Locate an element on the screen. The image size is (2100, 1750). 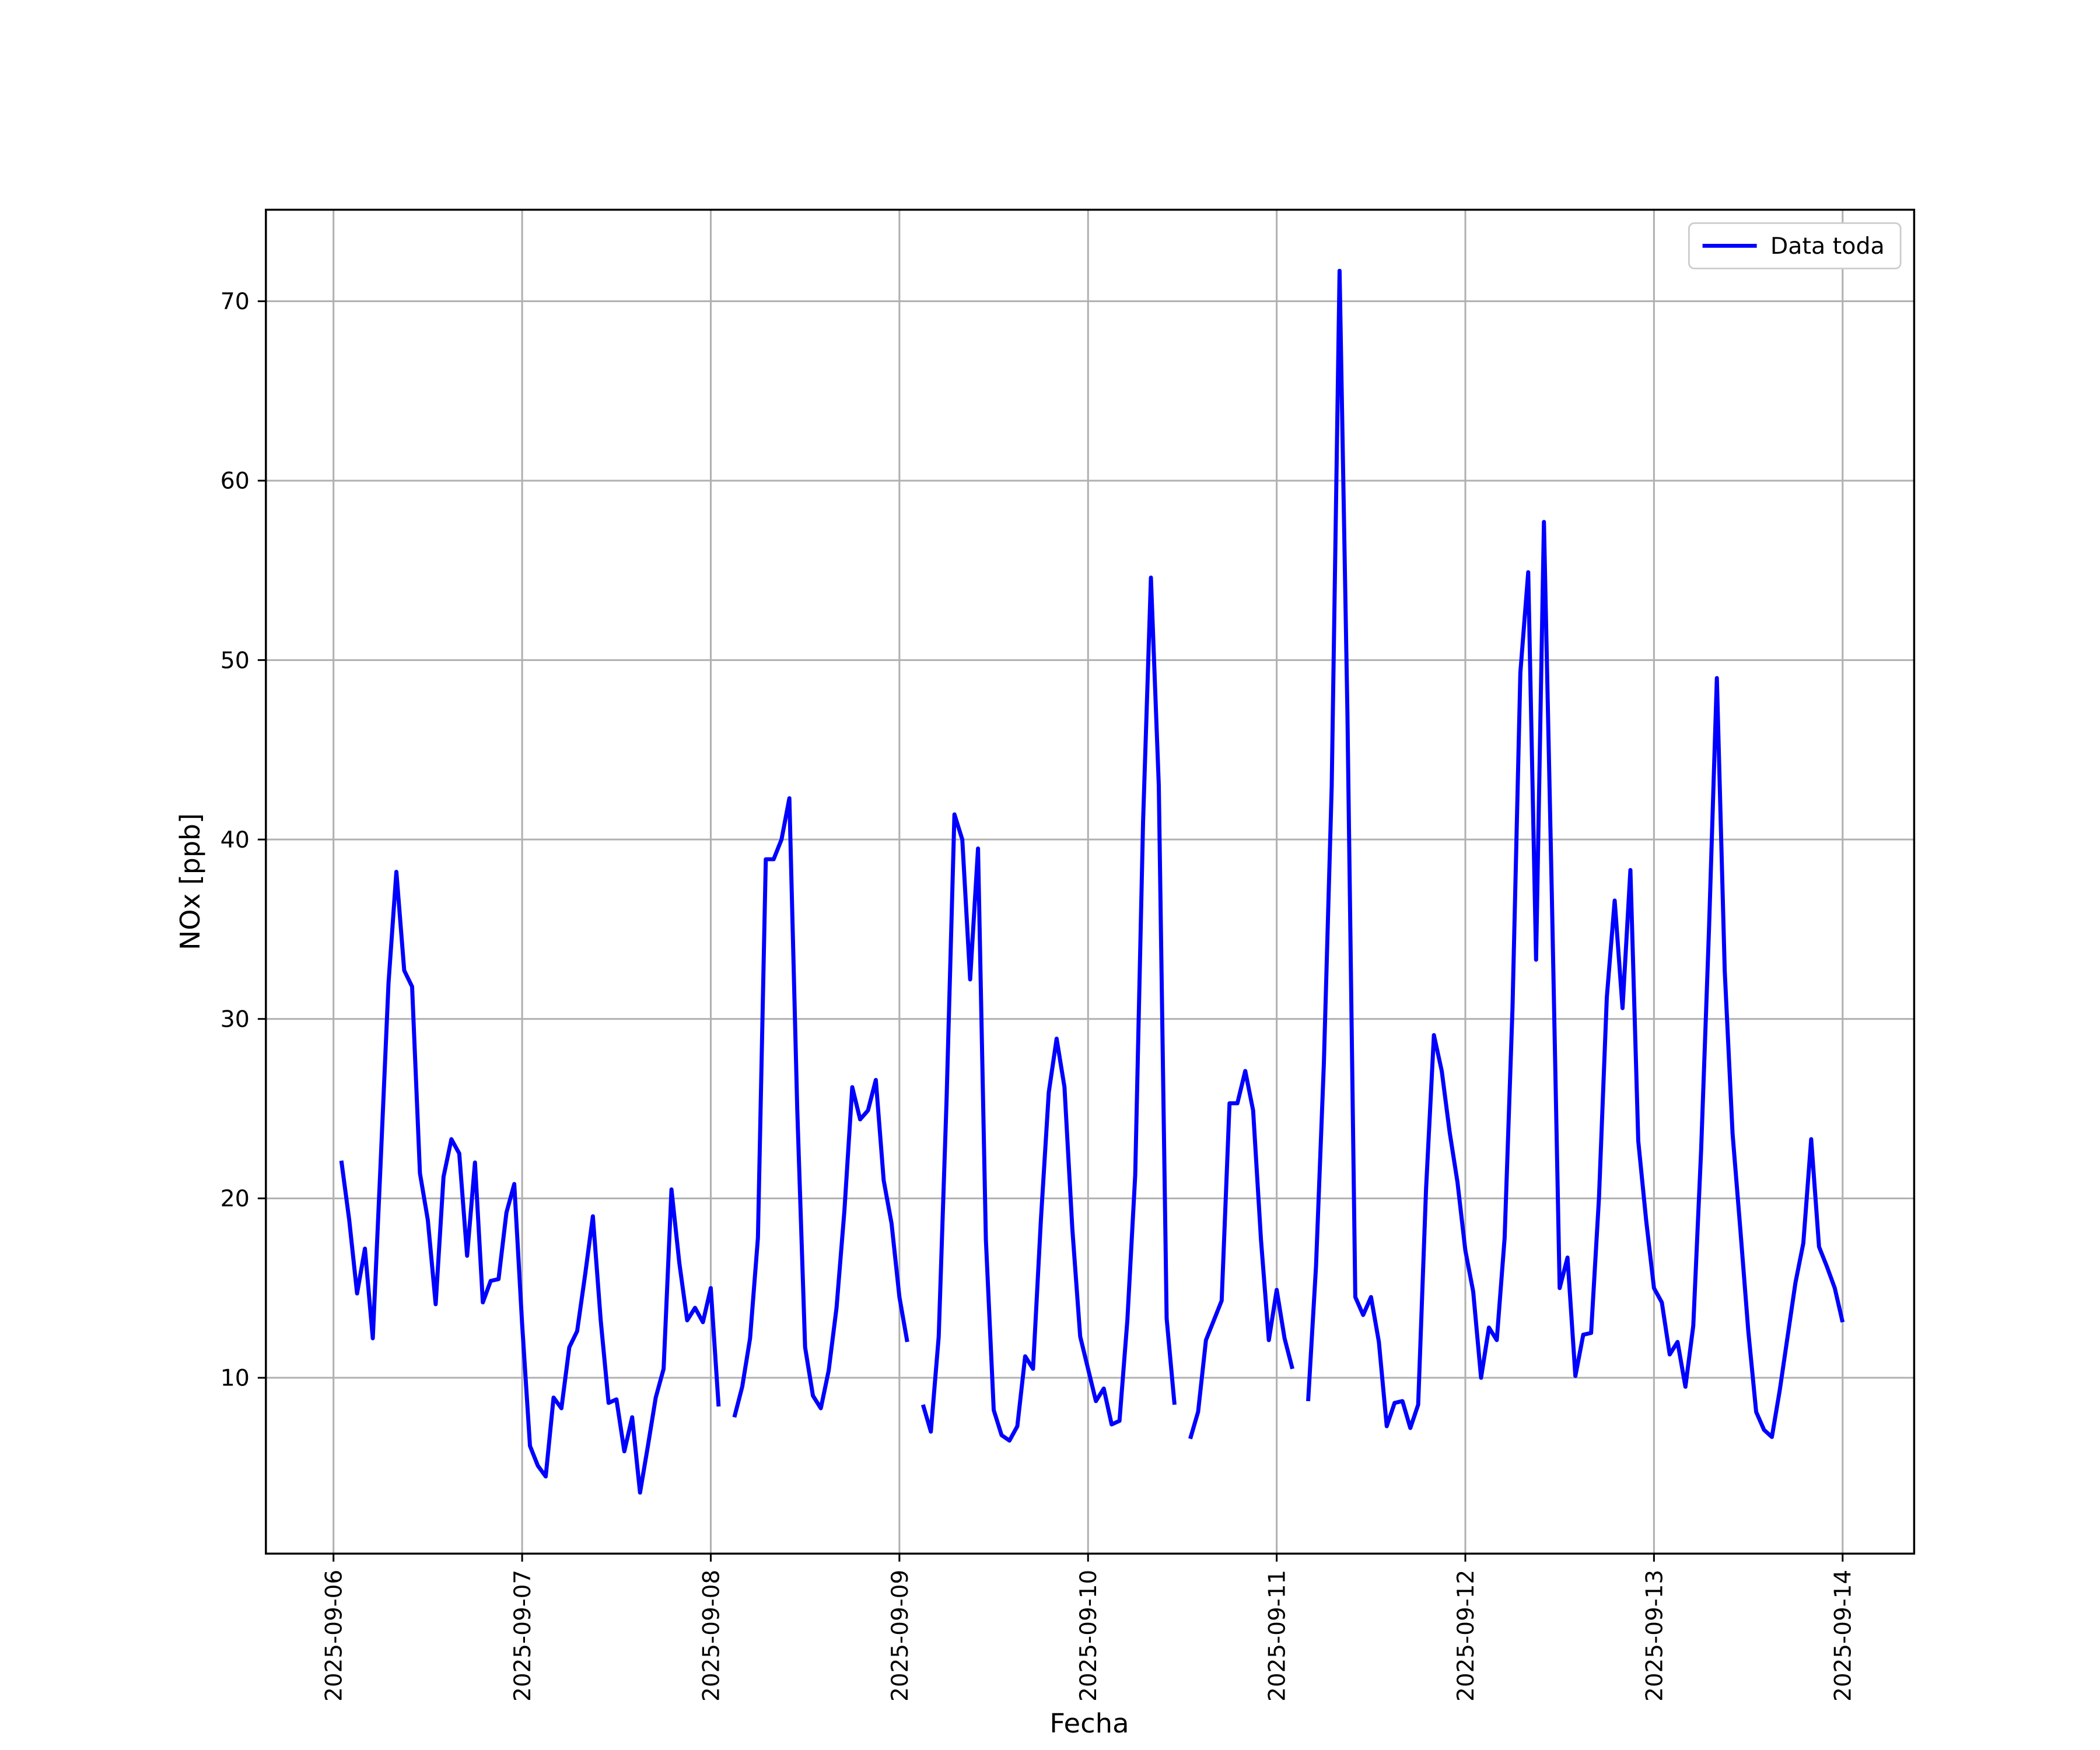
y-tick-label: 70 is located at coordinates (235, 302).